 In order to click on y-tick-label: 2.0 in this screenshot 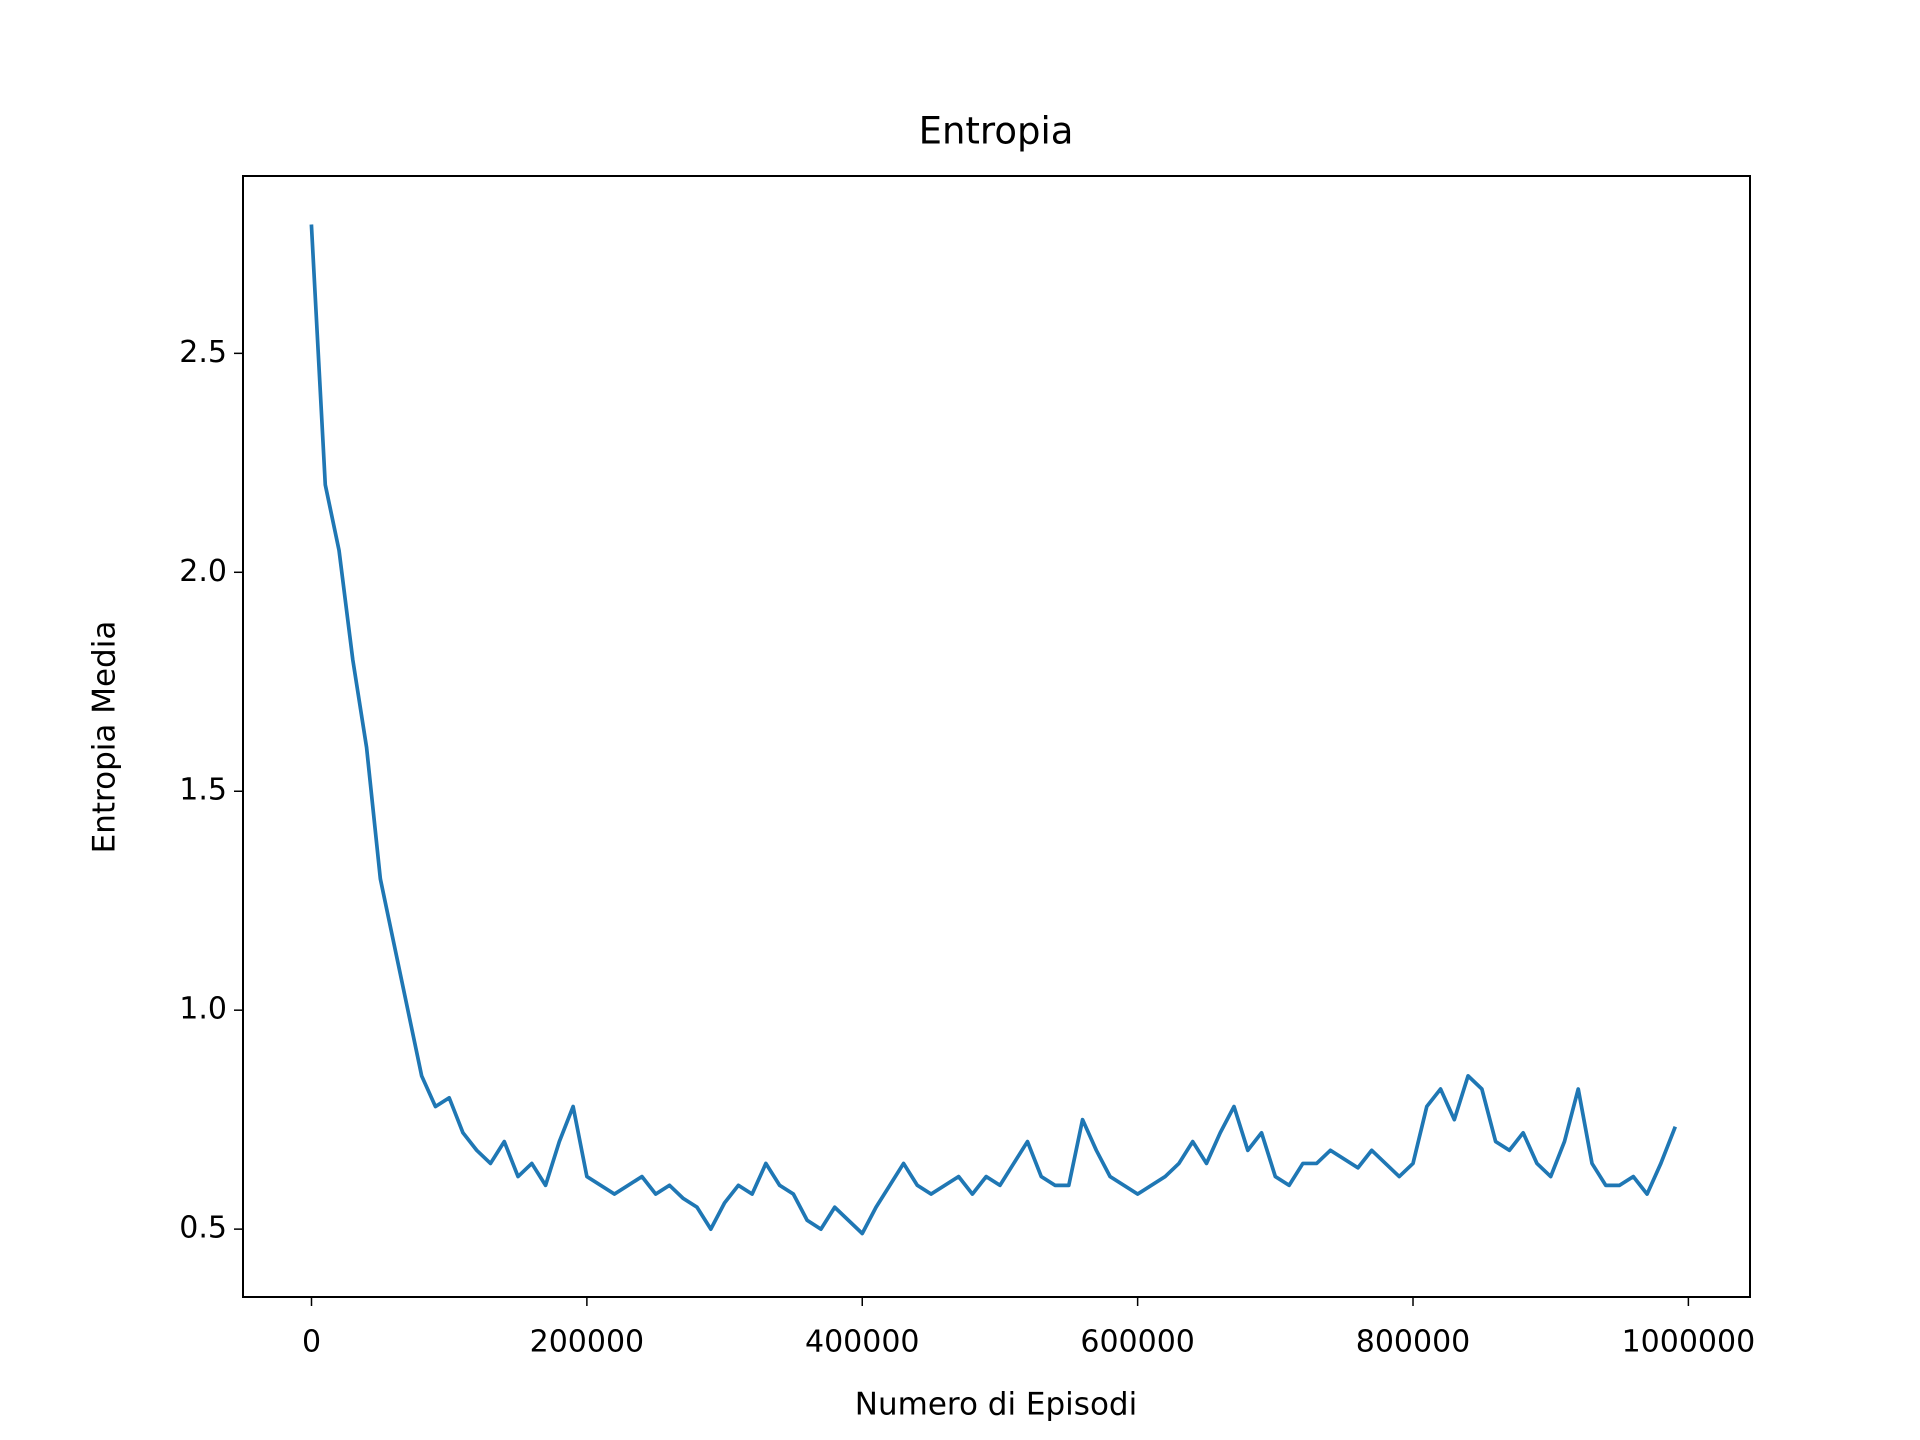, I will do `click(203, 571)`.